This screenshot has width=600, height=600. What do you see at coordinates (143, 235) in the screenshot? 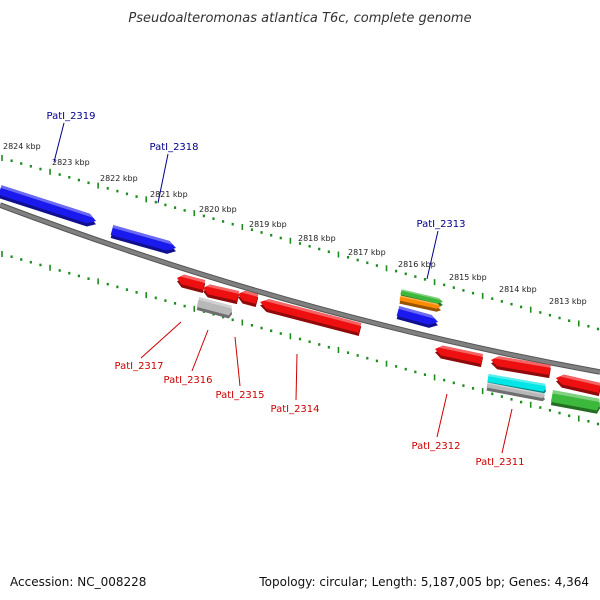
I see `gene-PatI_2318-highlight` at bounding box center [143, 235].